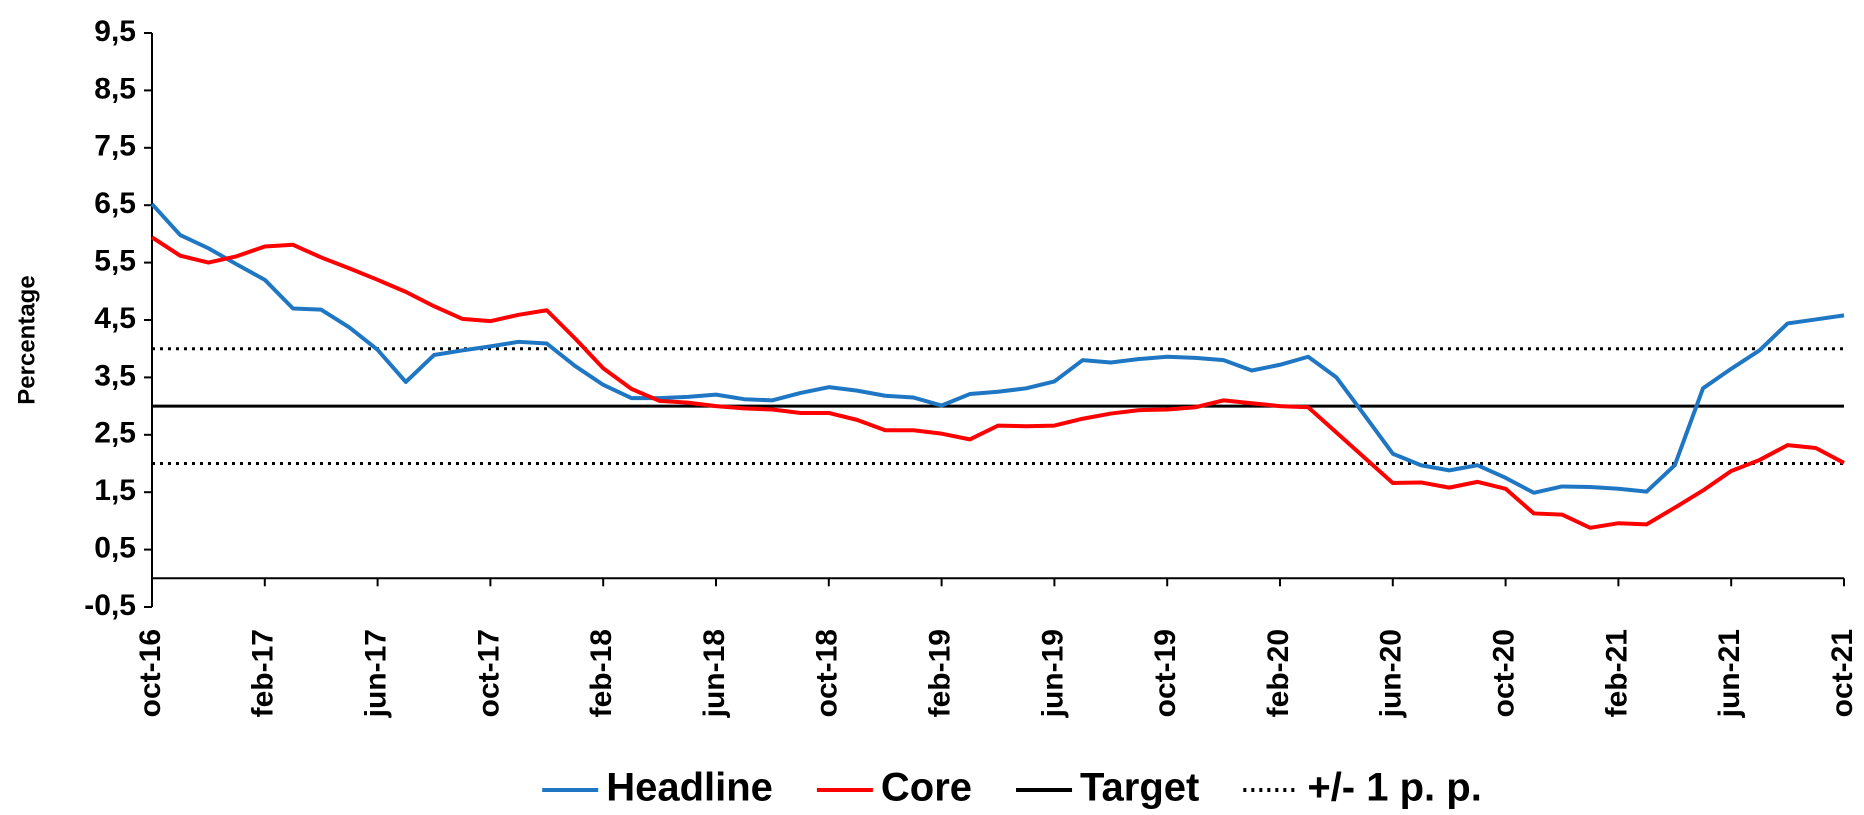 The image size is (1864, 815). I want to click on x-tick-label: jun-20, so click(1391, 673).